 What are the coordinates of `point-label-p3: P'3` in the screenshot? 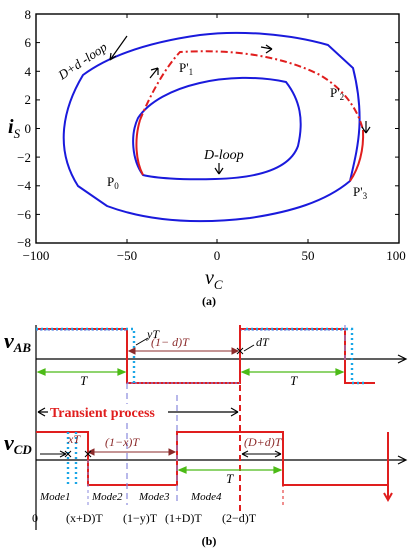 It's located at (360, 192).